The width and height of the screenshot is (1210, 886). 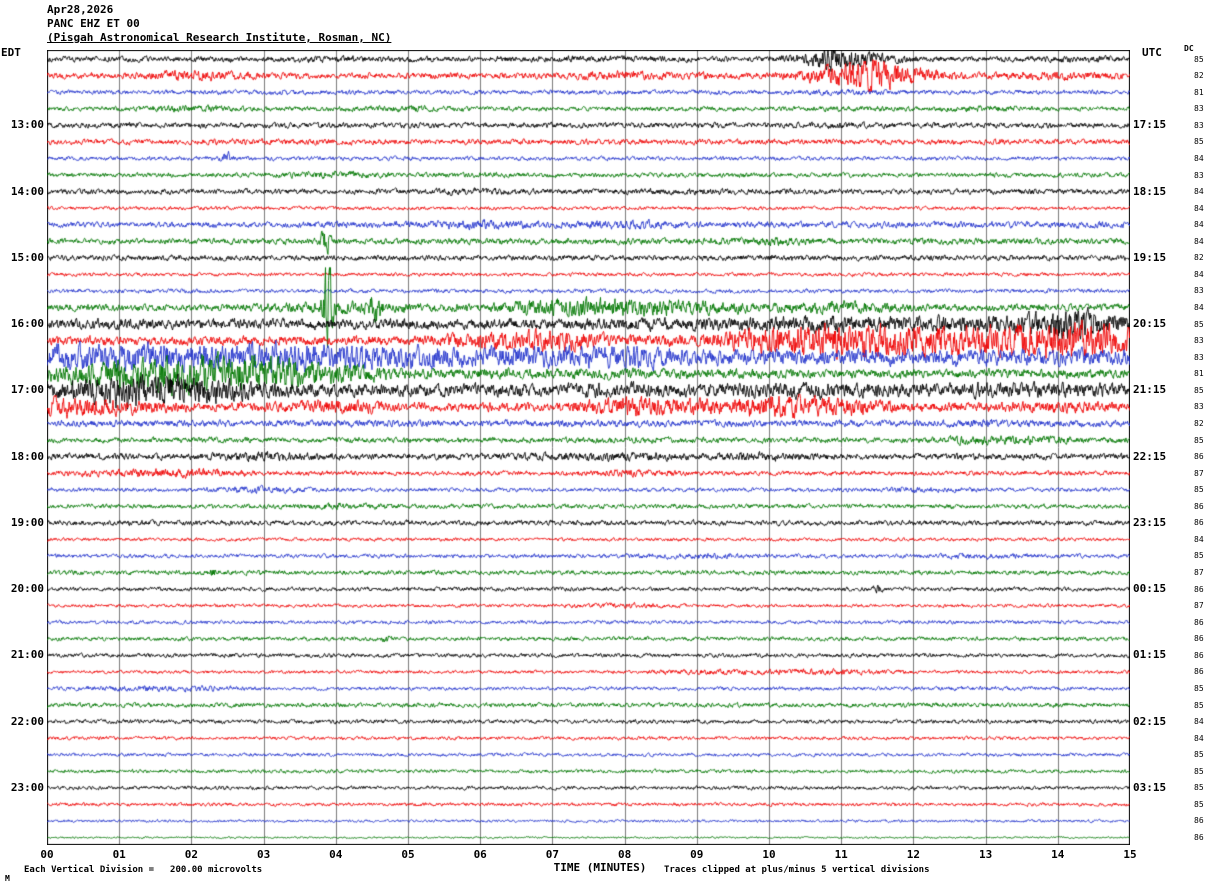 I want to click on x-tick-label: 10, so click(x=769, y=854).